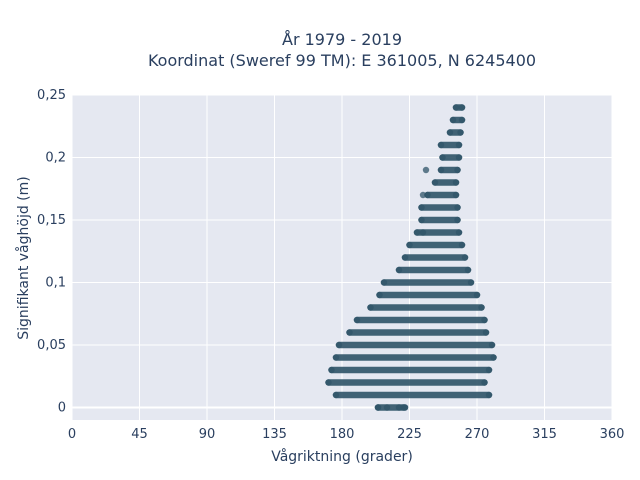 This screenshot has width=640, height=480. I want to click on x-tick-label: 45, so click(139, 434).